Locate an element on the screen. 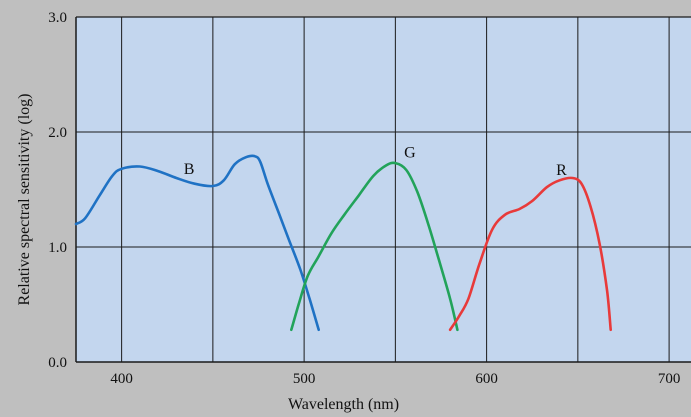 The image size is (691, 417). x-tick-label: 400 is located at coordinates (121, 379).